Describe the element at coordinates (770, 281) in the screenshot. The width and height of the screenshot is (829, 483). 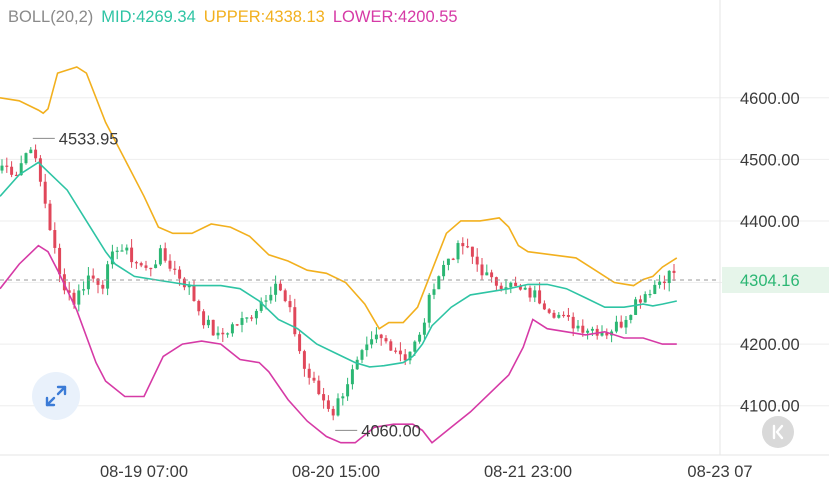
I see `current-price-label: 4304.16` at that location.